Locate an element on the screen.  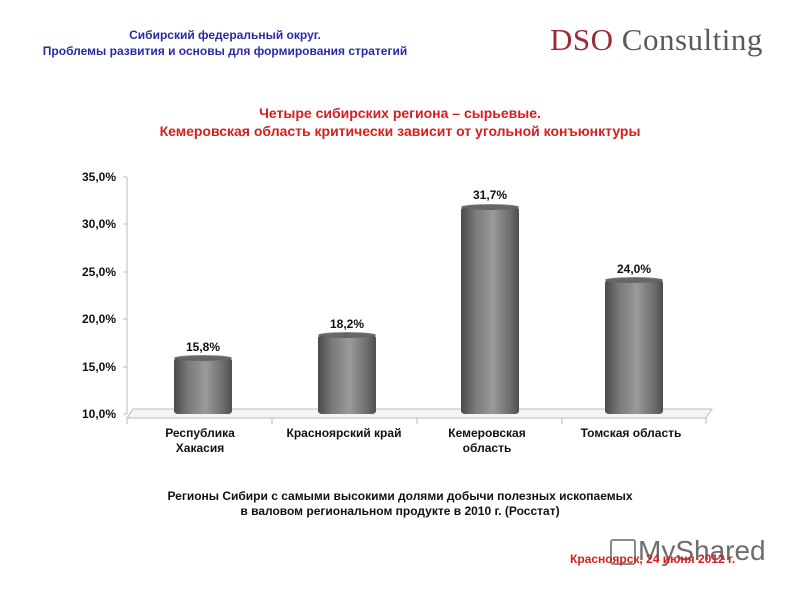
category-label-line: Кемеровская is located at coordinates (487, 433).